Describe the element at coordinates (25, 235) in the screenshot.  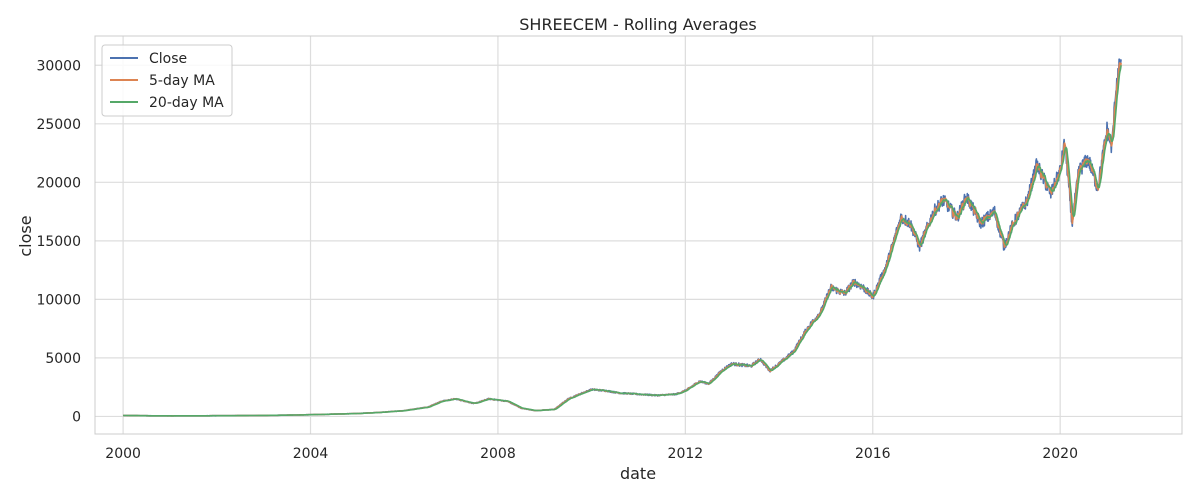
I see `y-axis-label: close` at that location.